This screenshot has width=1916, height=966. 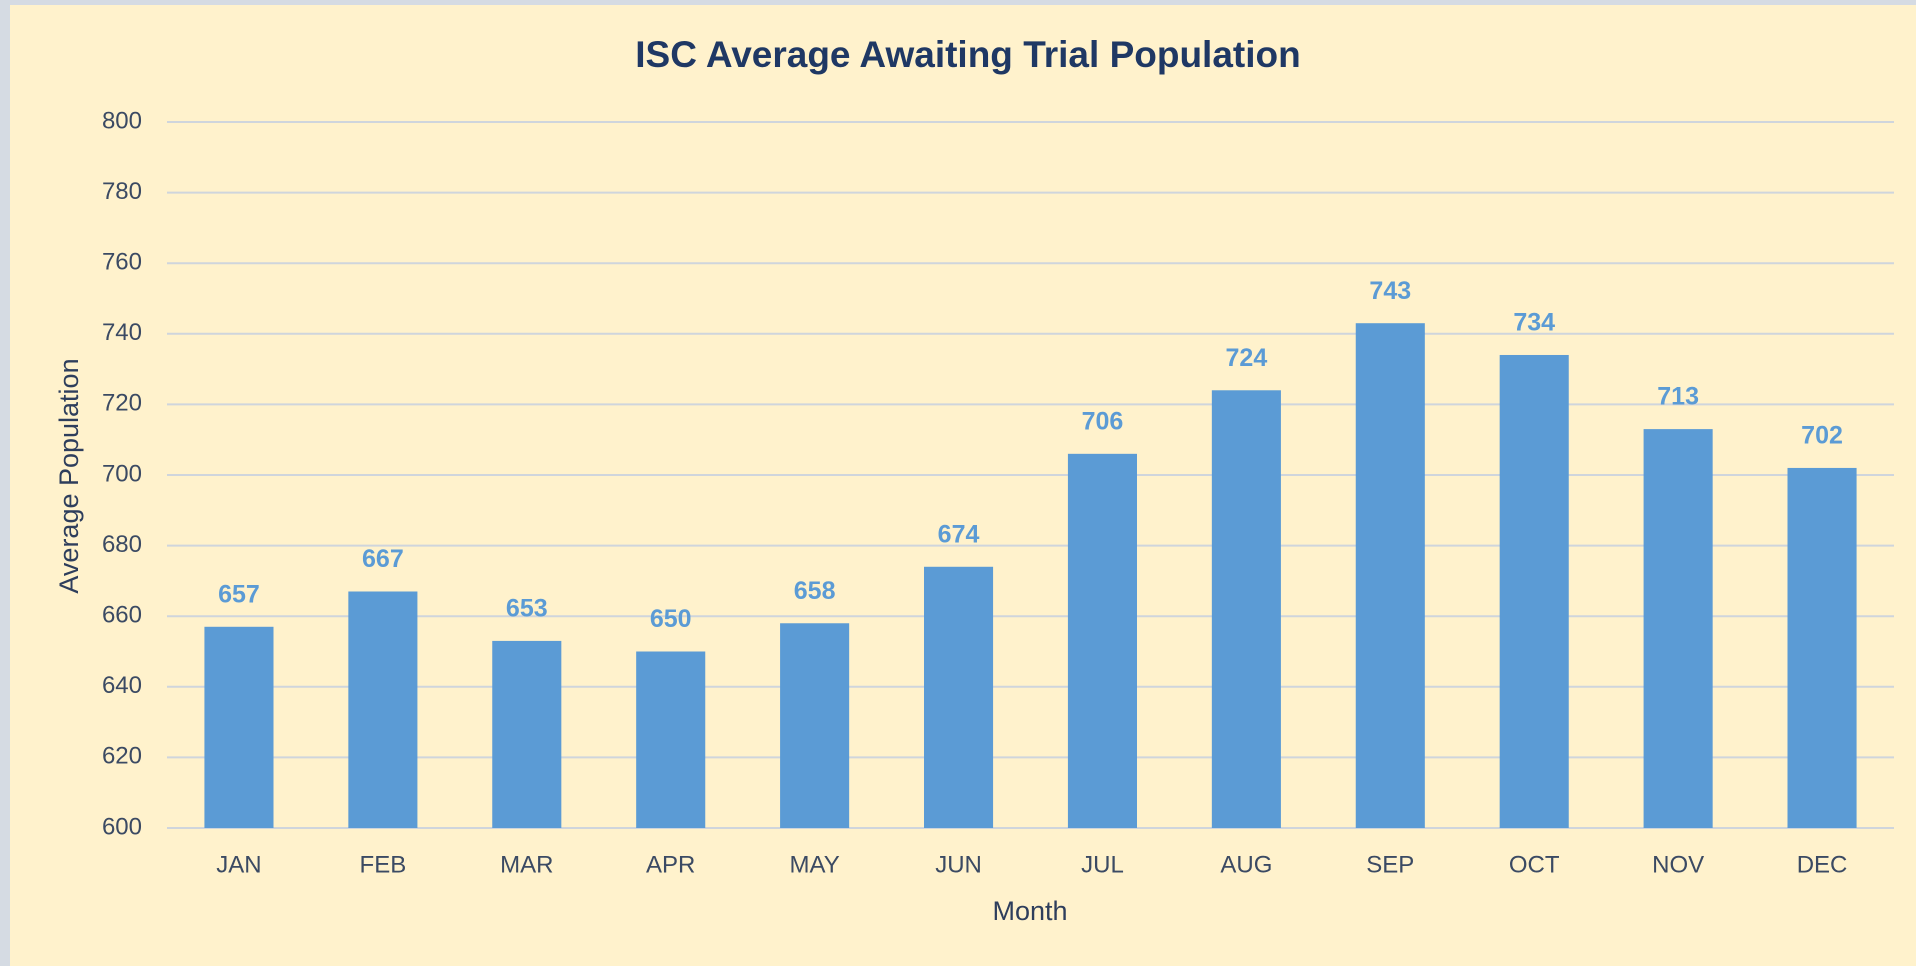 What do you see at coordinates (967, 54) in the screenshot?
I see `chart-title: ISC Average Awaiting Trial Population` at bounding box center [967, 54].